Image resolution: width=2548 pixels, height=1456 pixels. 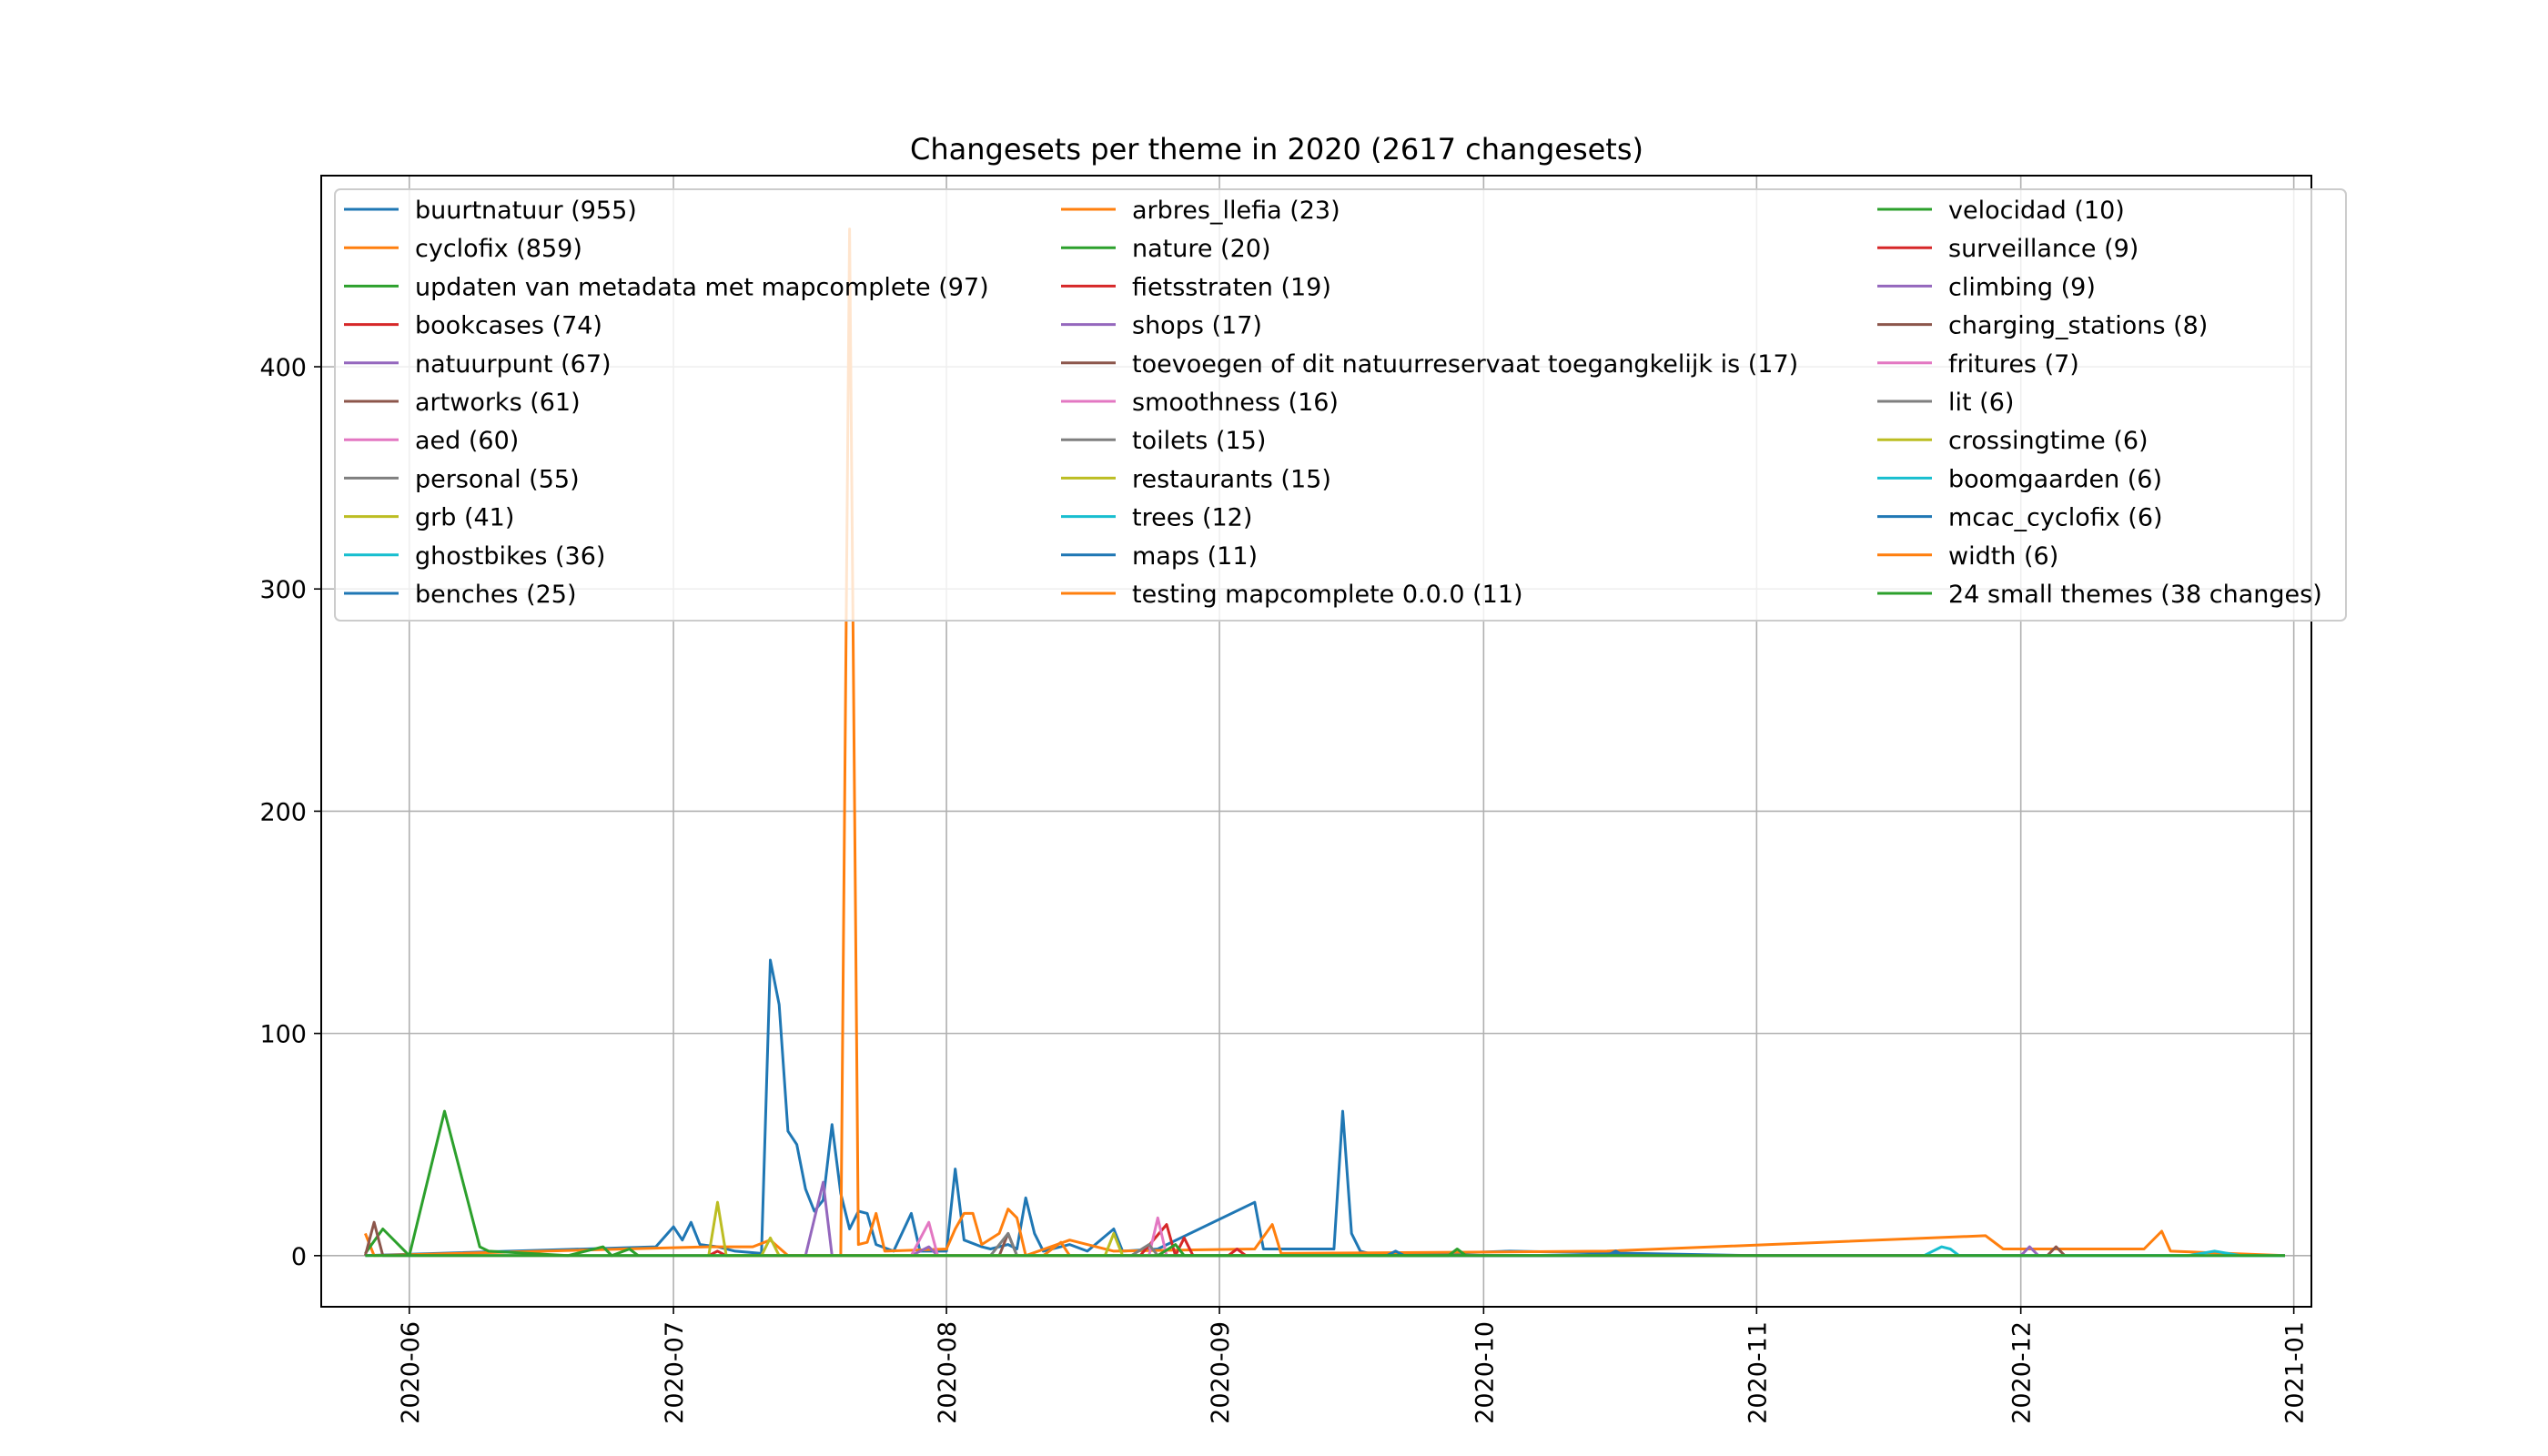 What do you see at coordinates (526, 211) in the screenshot?
I see `legend-label: buurtnatuur (955)` at bounding box center [526, 211].